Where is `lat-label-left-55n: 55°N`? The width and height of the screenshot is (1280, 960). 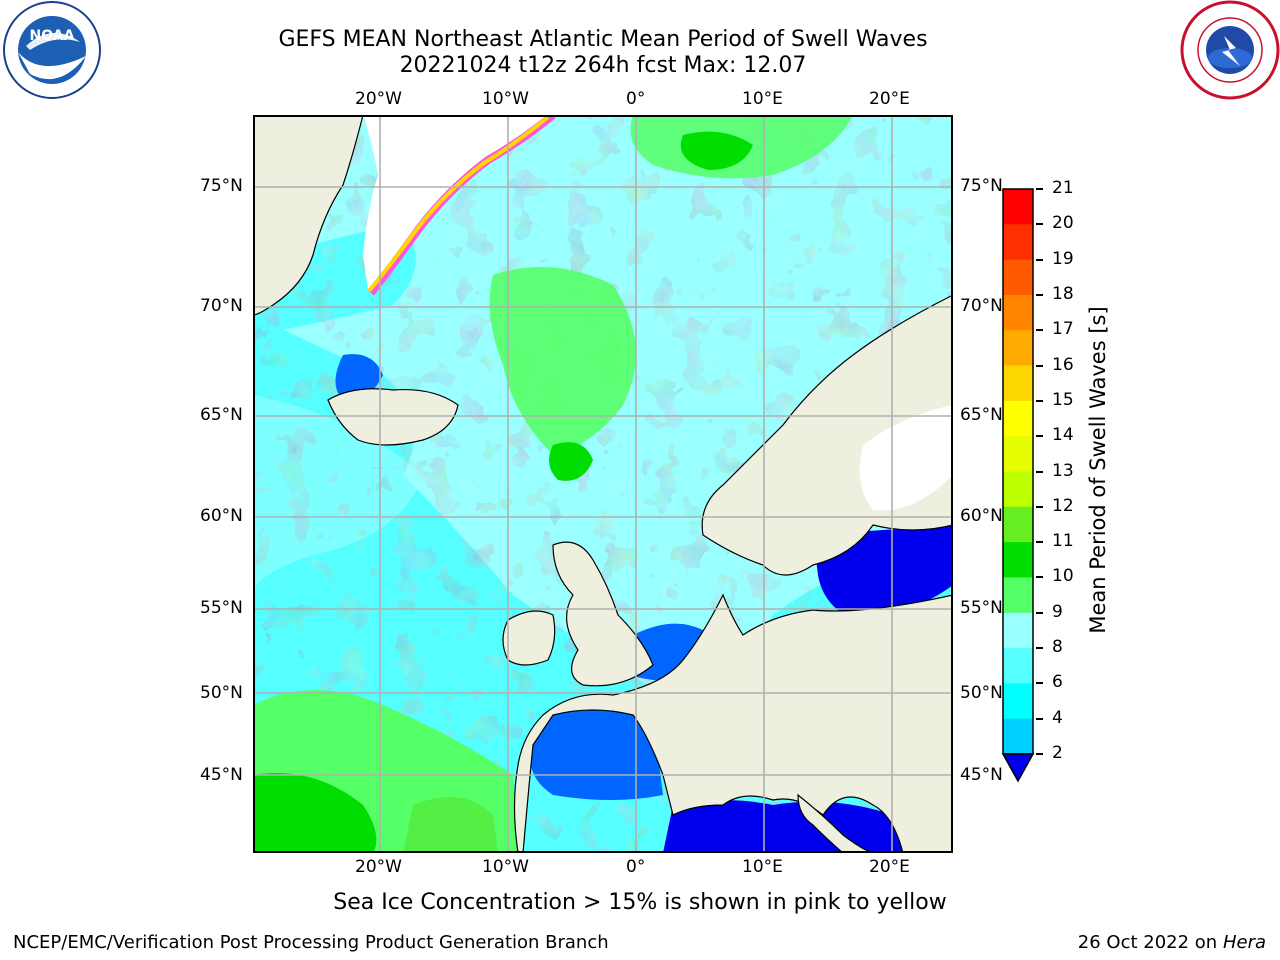
lat-label-left-55n: 55°N is located at coordinates (221, 608).